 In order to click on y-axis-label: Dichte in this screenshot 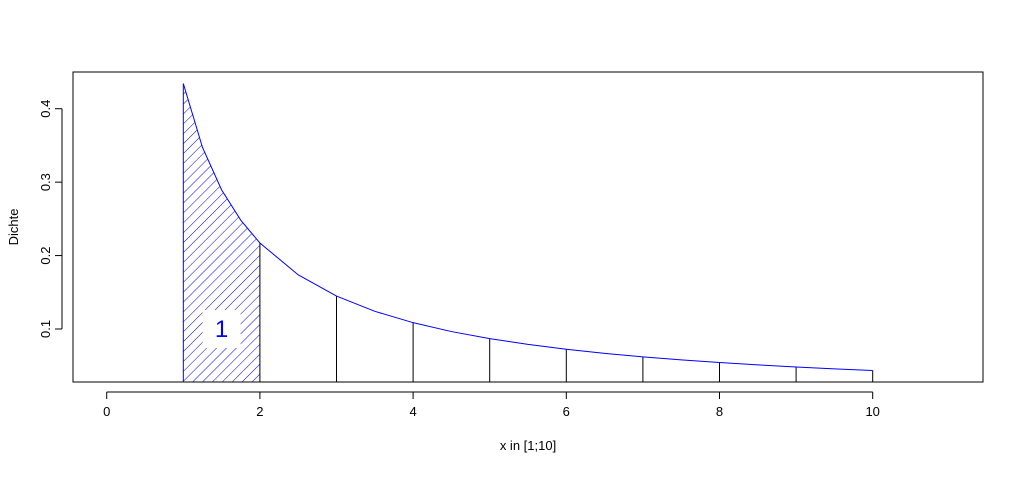, I will do `click(13, 227)`.